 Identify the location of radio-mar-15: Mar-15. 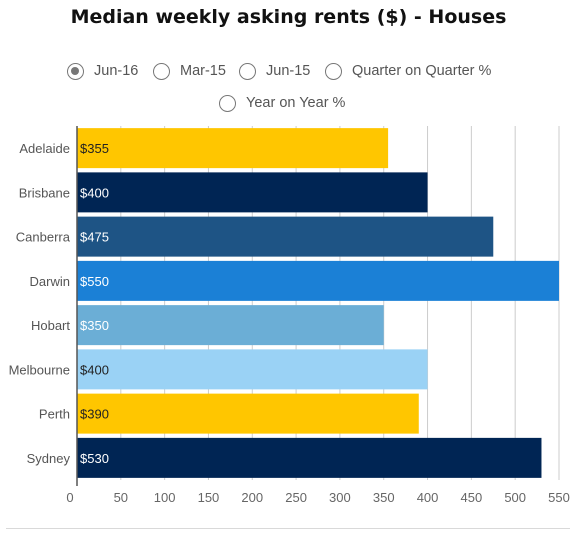
(189, 71).